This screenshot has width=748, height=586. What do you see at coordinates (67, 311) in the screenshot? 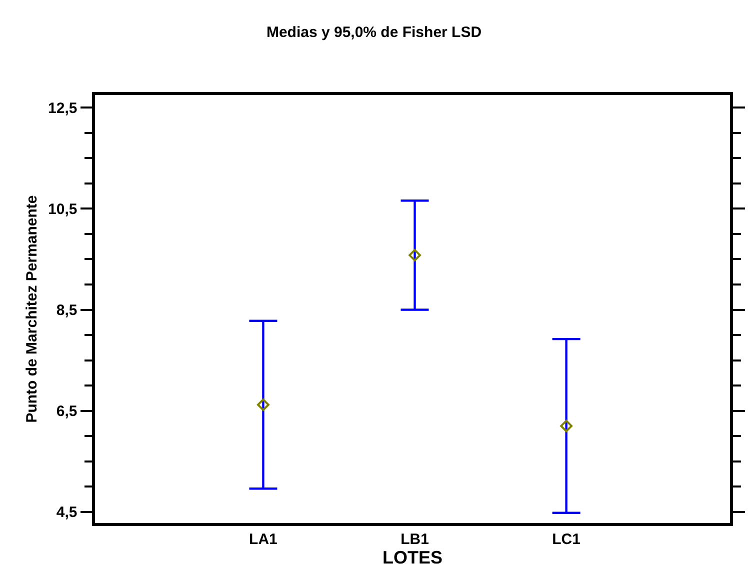
I see `y-tick-label: 8,5` at bounding box center [67, 311].